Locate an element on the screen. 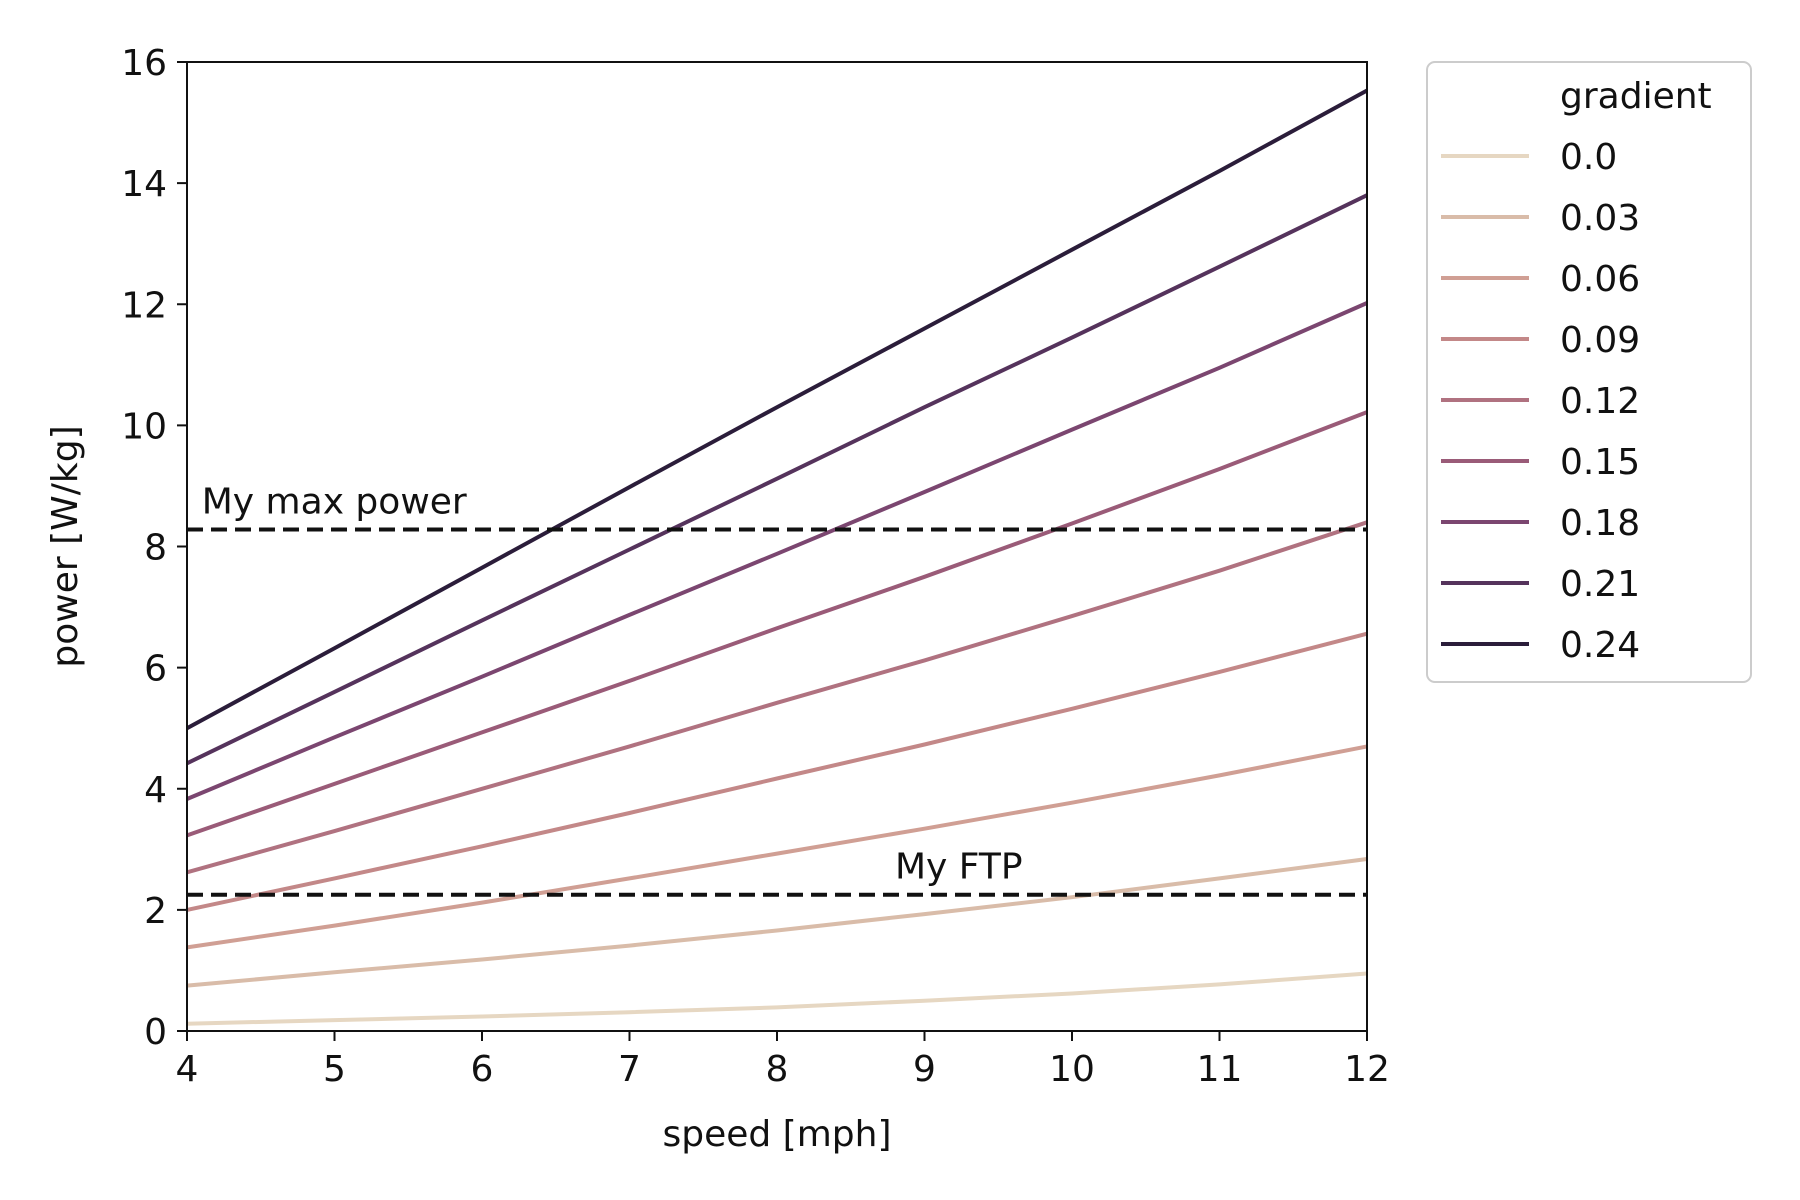 The width and height of the screenshot is (1800, 1200). legend-title: gradient is located at coordinates (1636, 96).